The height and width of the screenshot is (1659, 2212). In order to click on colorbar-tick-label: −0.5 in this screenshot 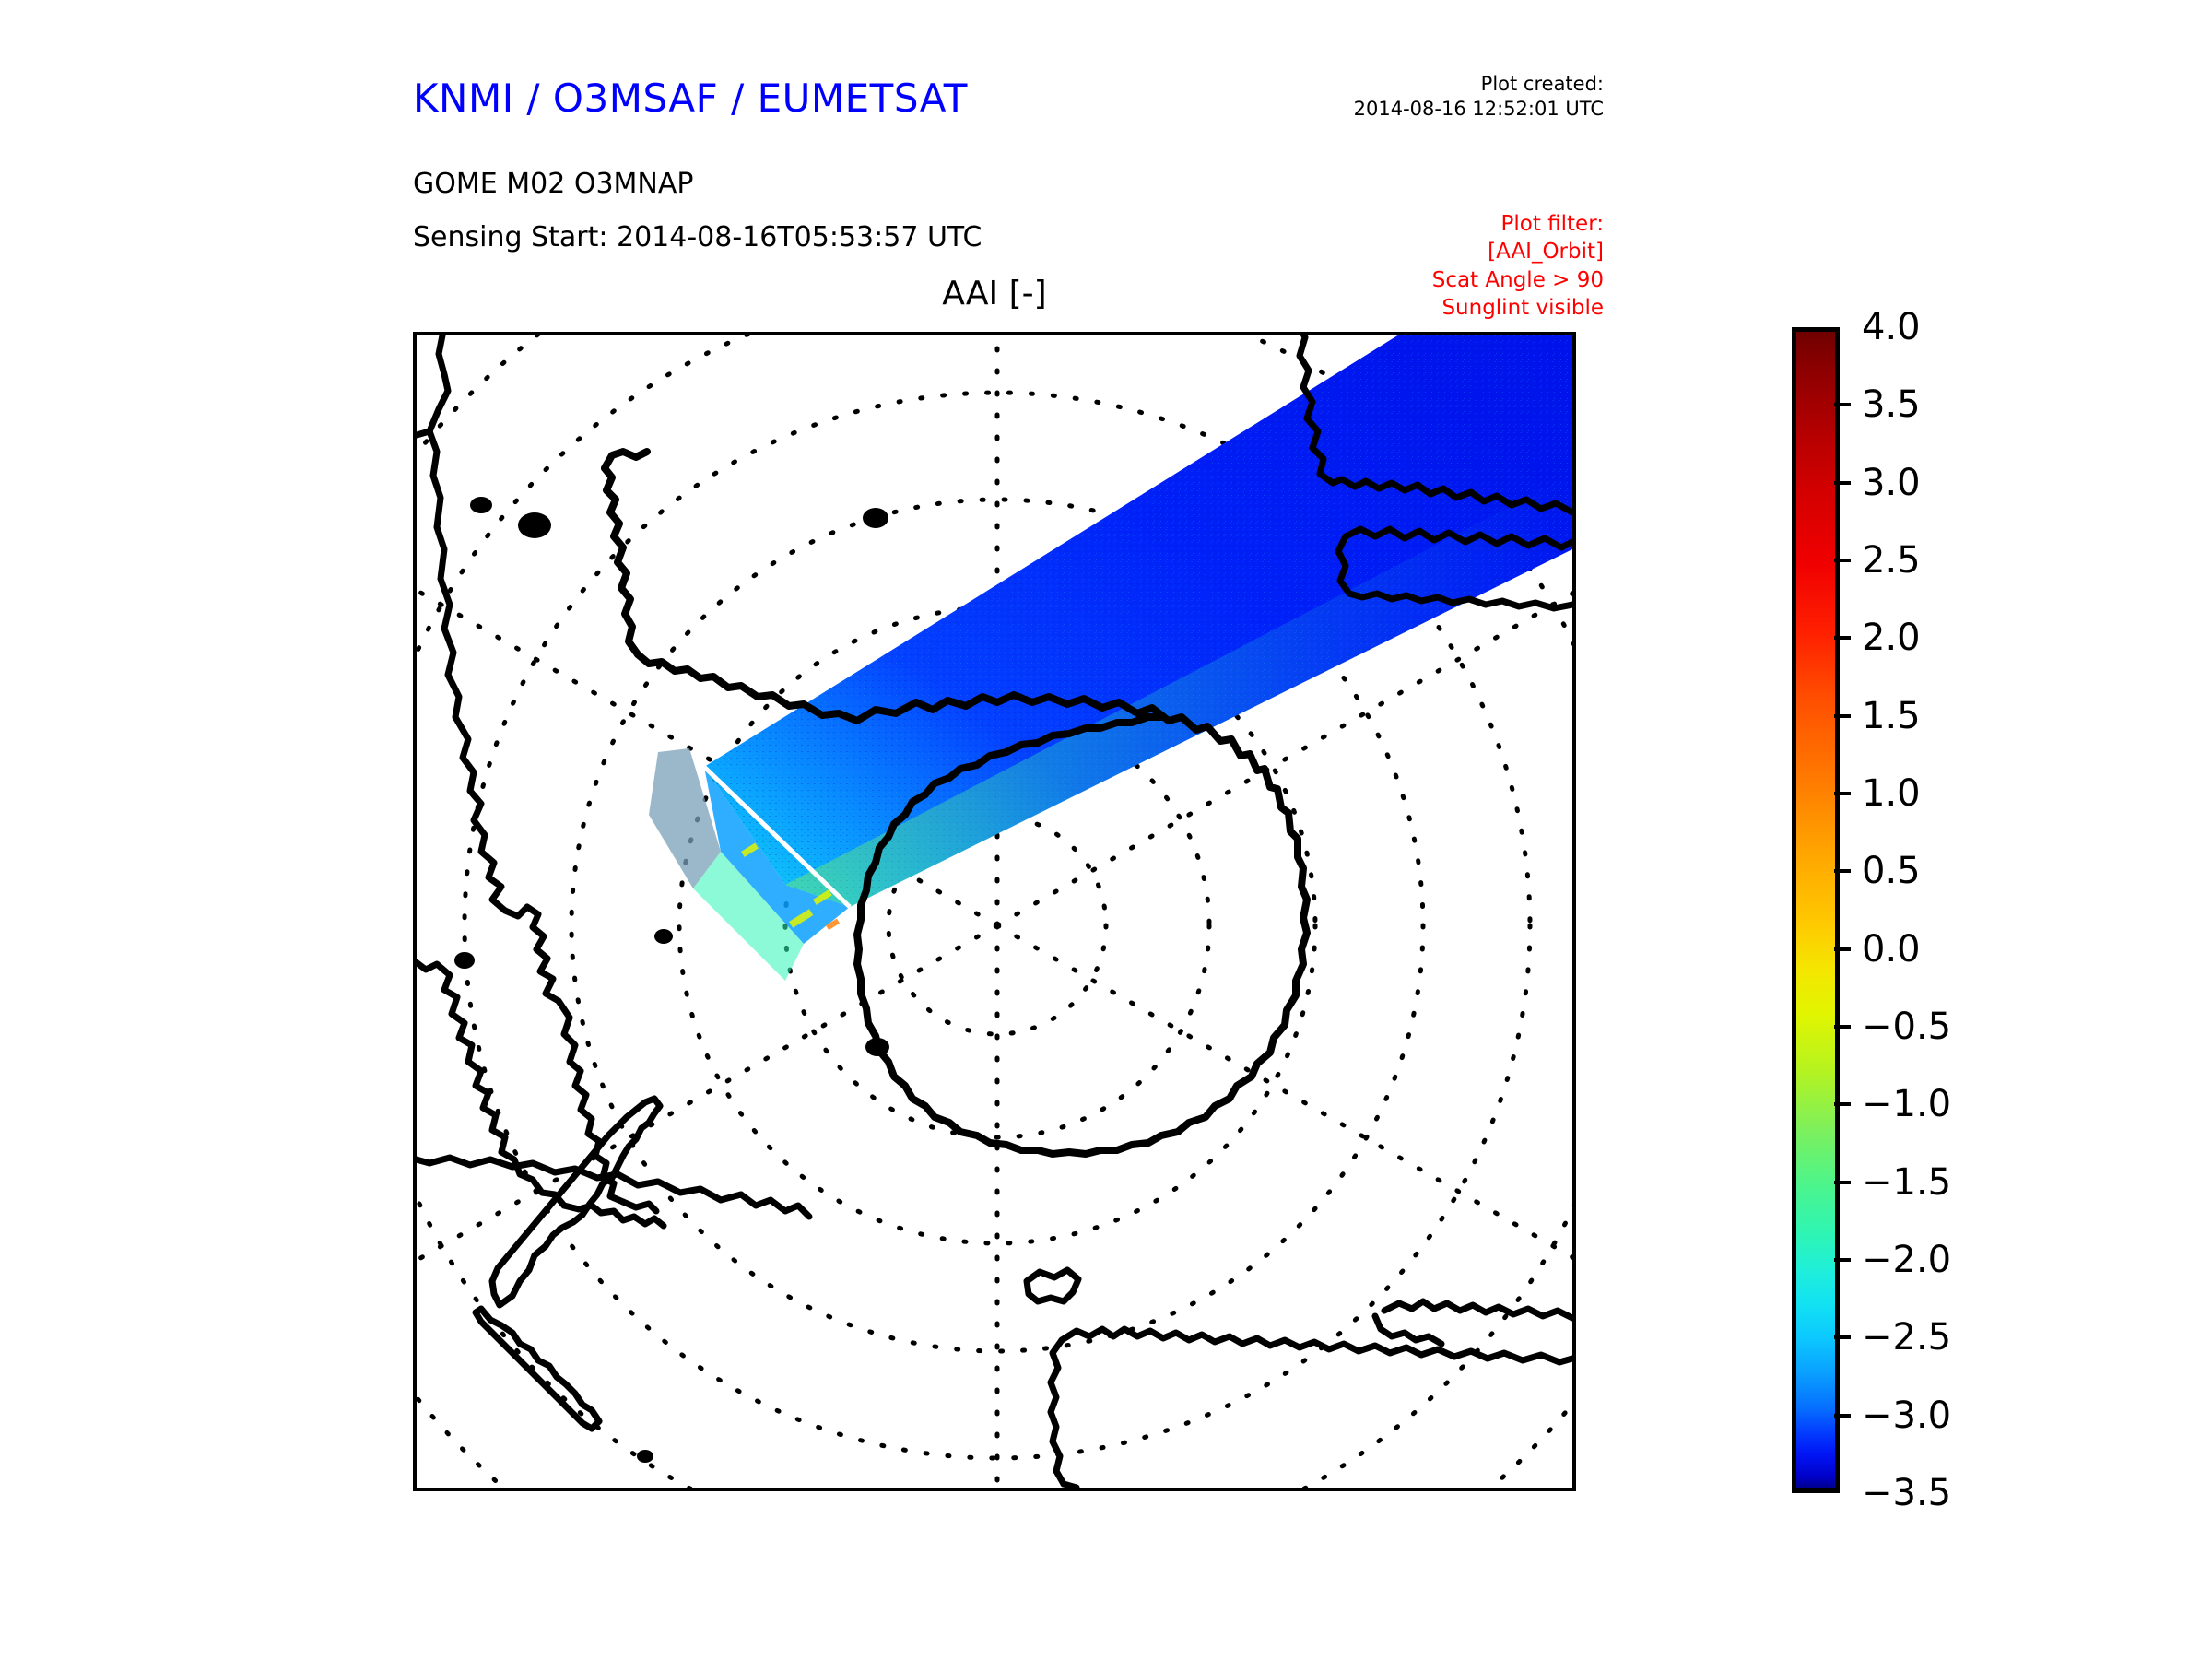, I will do `click(1907, 1027)`.